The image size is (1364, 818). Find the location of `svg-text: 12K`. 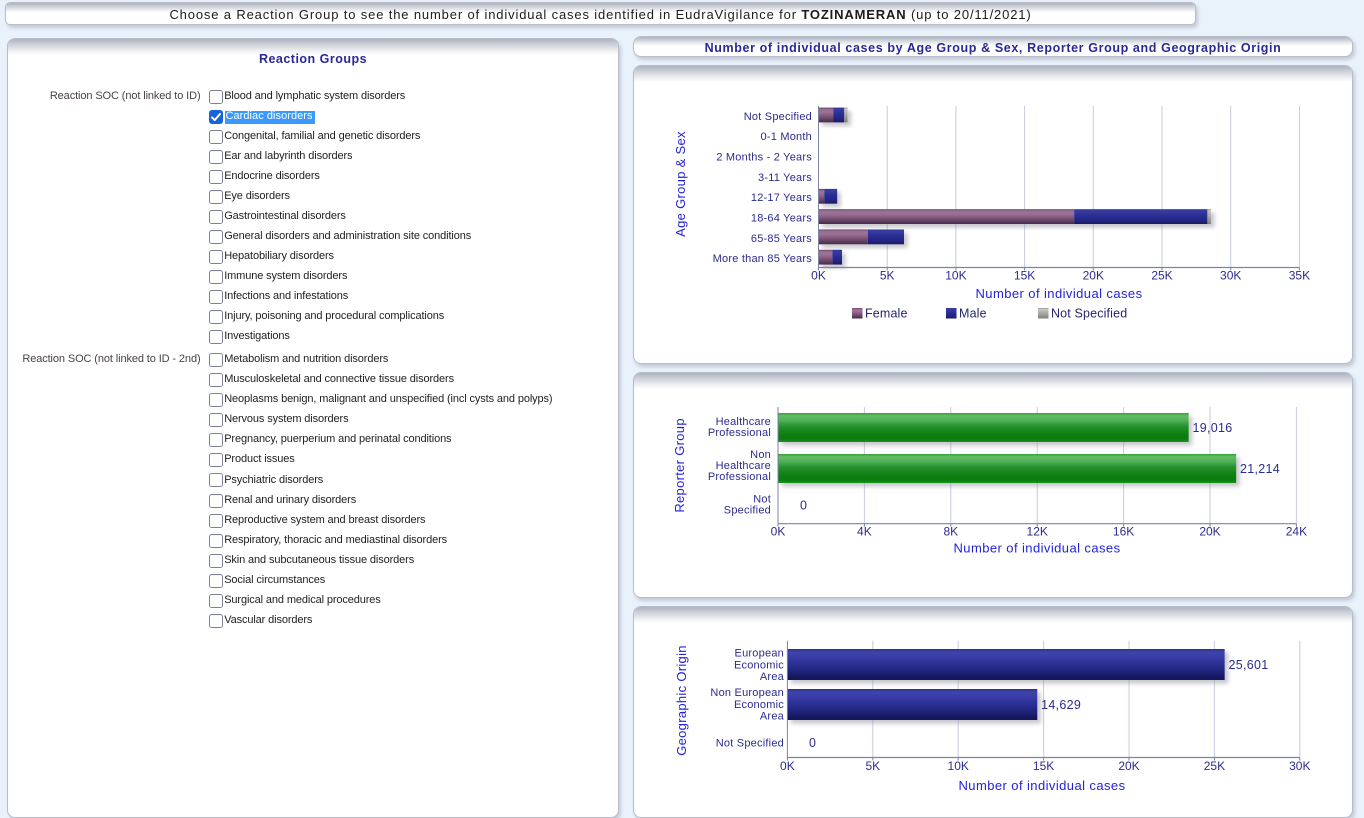

svg-text: 12K is located at coordinates (1037, 532).